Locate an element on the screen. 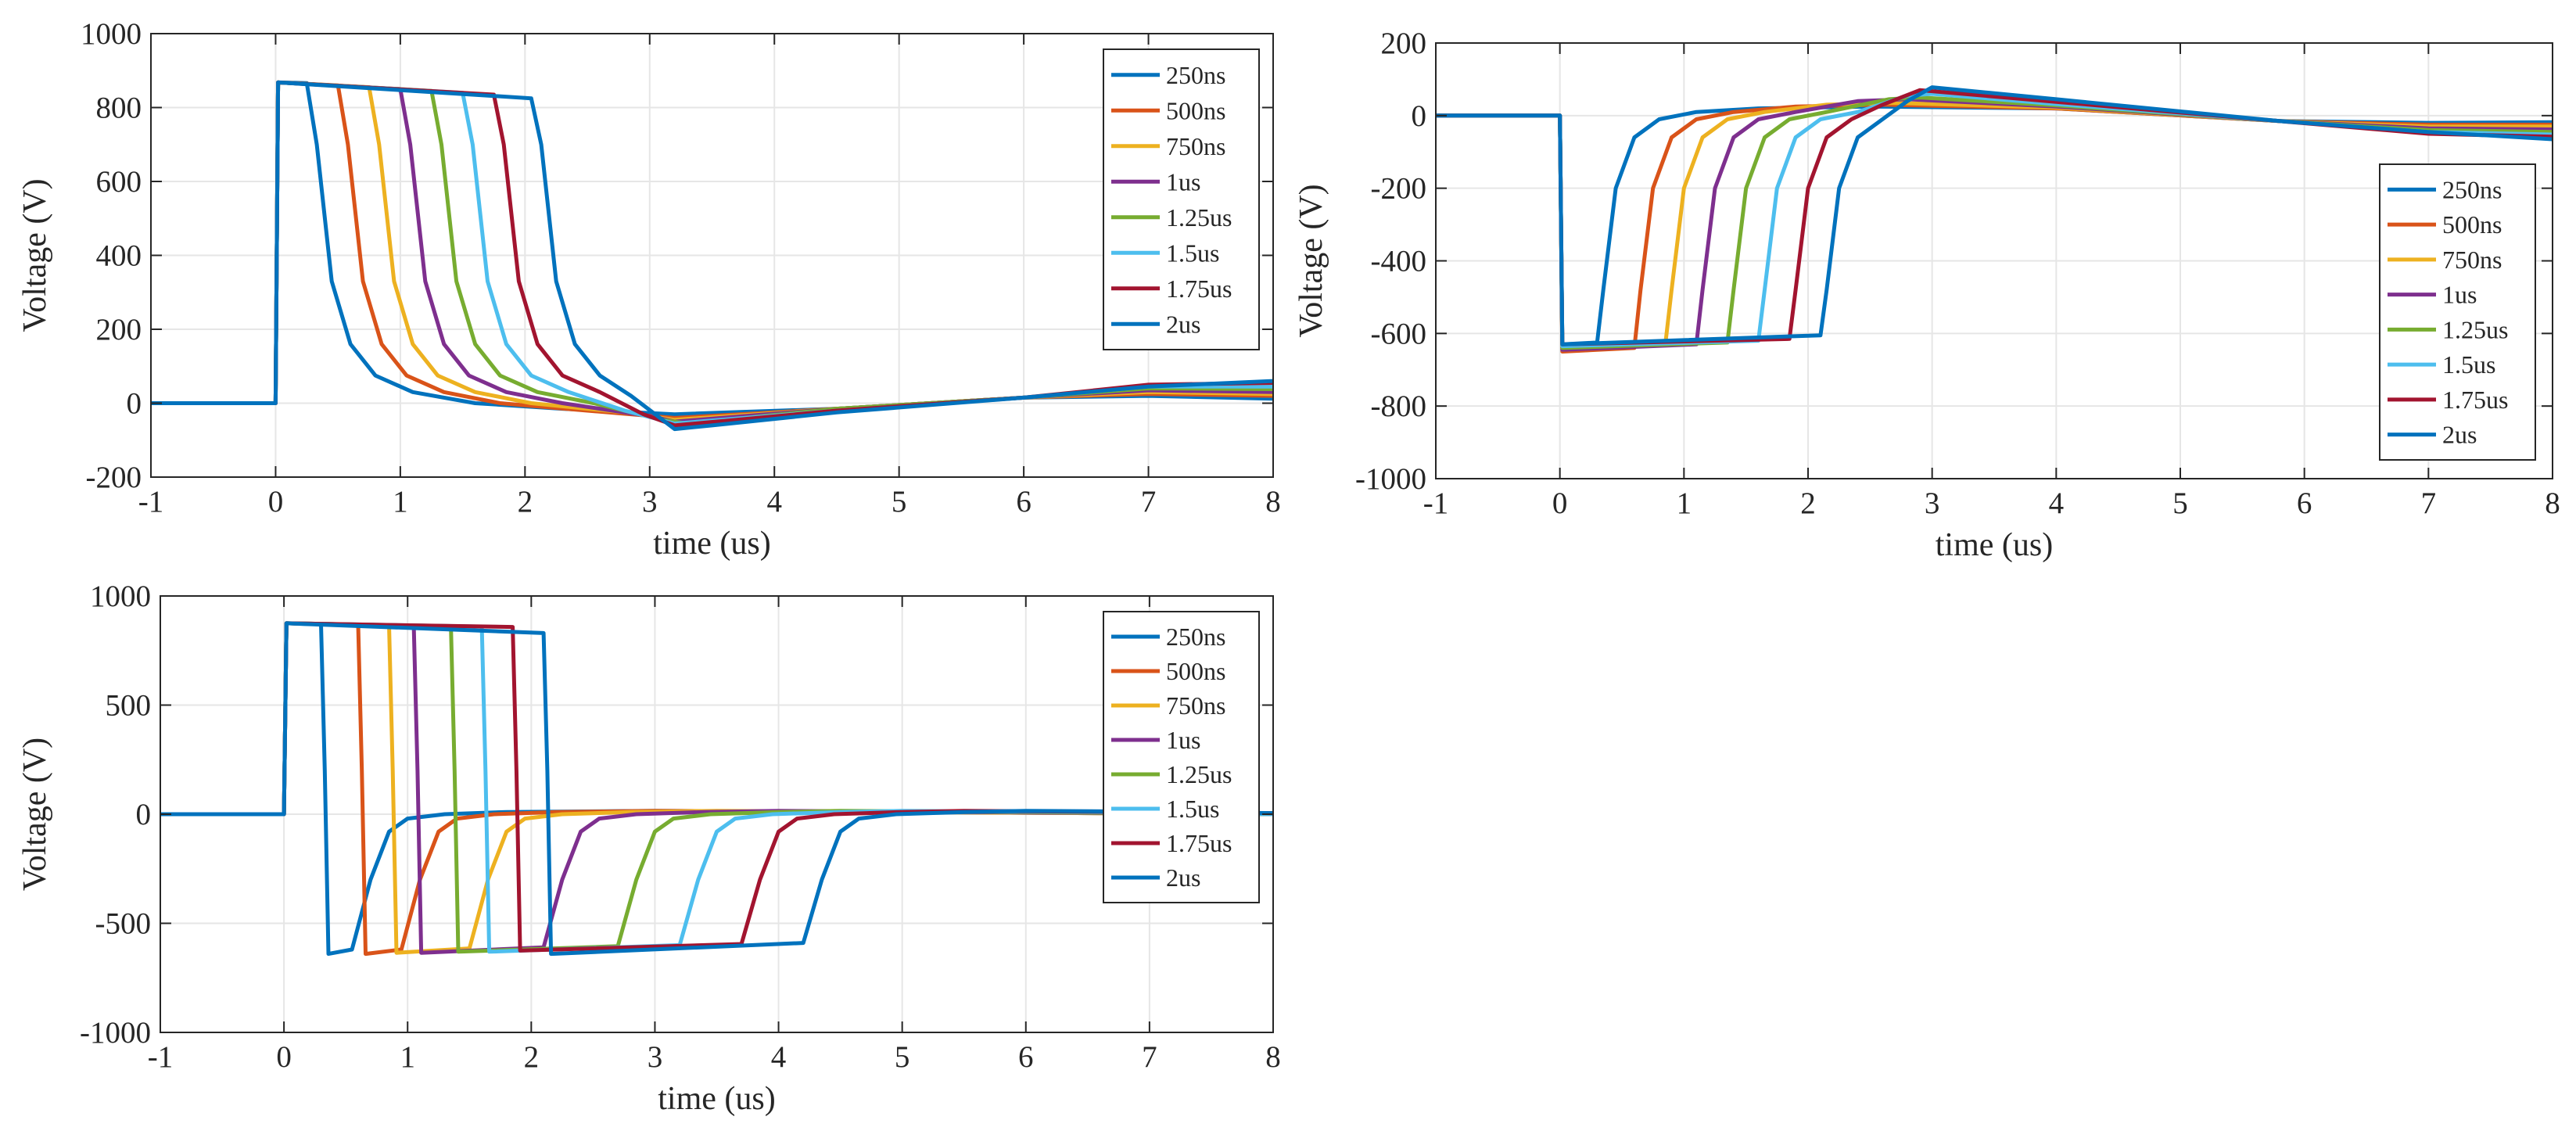 The height and width of the screenshot is (1138, 2576). y-tick-label: 800 is located at coordinates (119, 108).